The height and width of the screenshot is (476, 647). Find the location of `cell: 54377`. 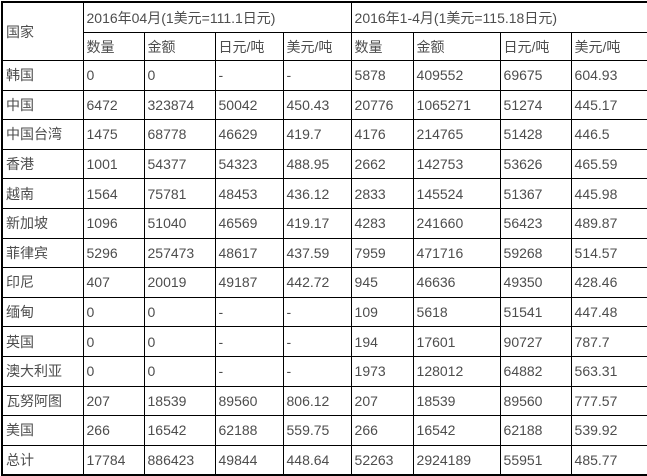

cell: 54377 is located at coordinates (179, 164).